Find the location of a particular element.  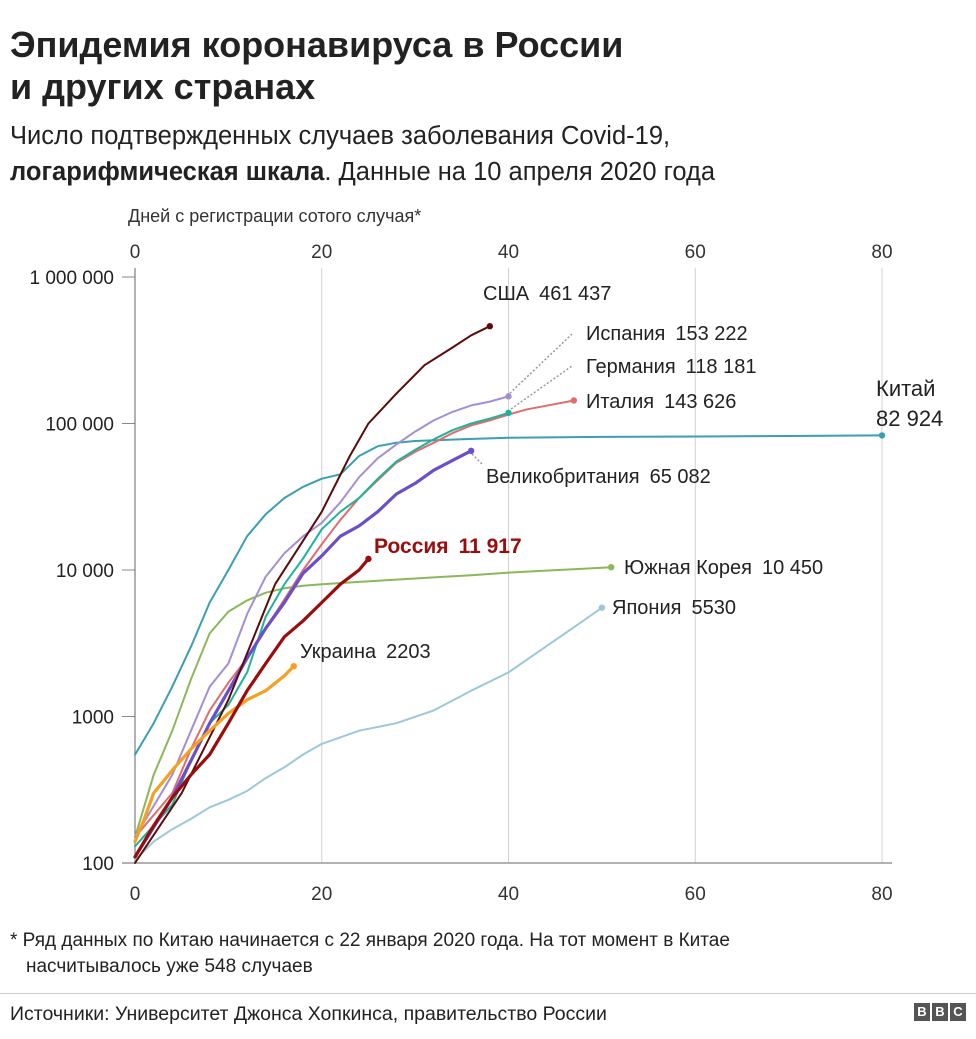

series-label-name: Испания is located at coordinates (625, 334).